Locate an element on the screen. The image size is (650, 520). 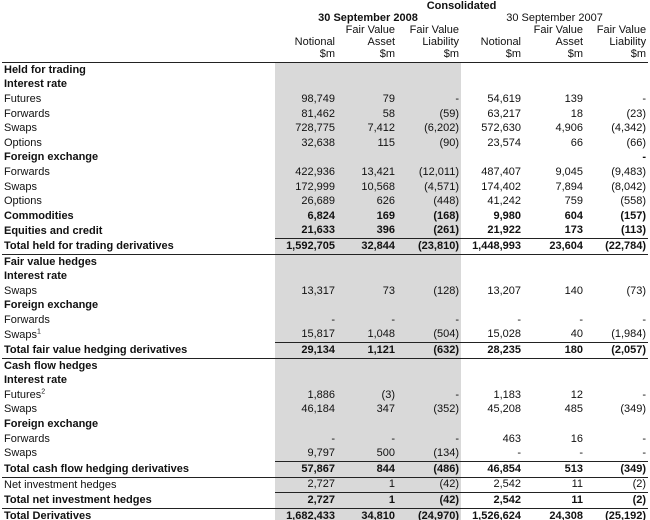
row-label: Total held for trading derivatives is located at coordinates (138, 246).